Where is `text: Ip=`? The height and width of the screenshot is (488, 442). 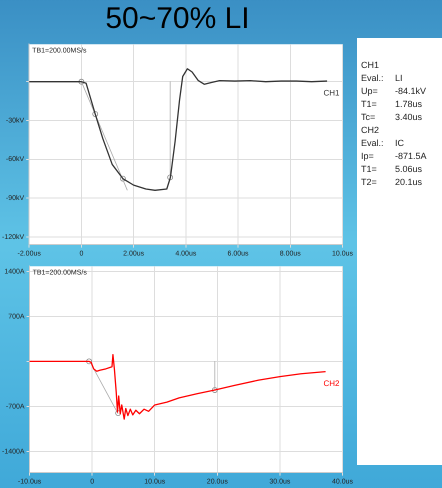
text: Ip= is located at coordinates (368, 156).